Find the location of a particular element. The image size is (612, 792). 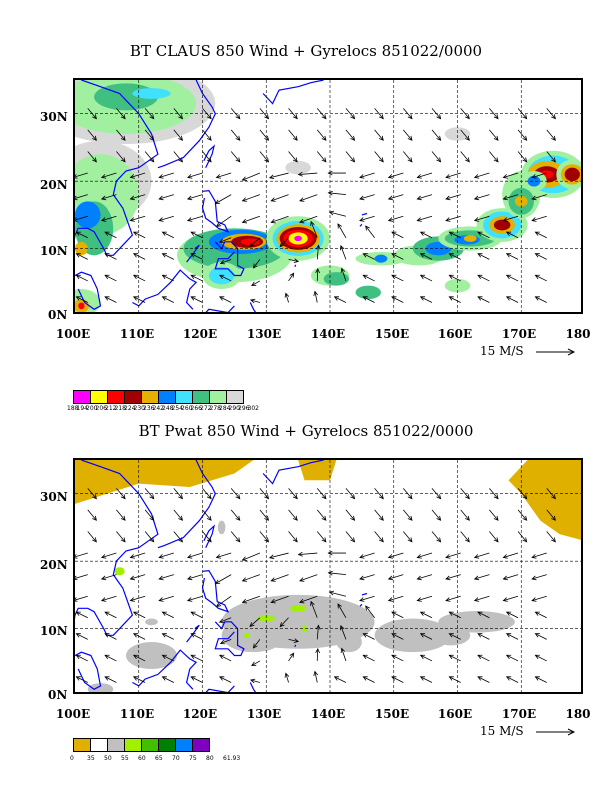

cloud-top-contour is located at coordinates (81, 306).